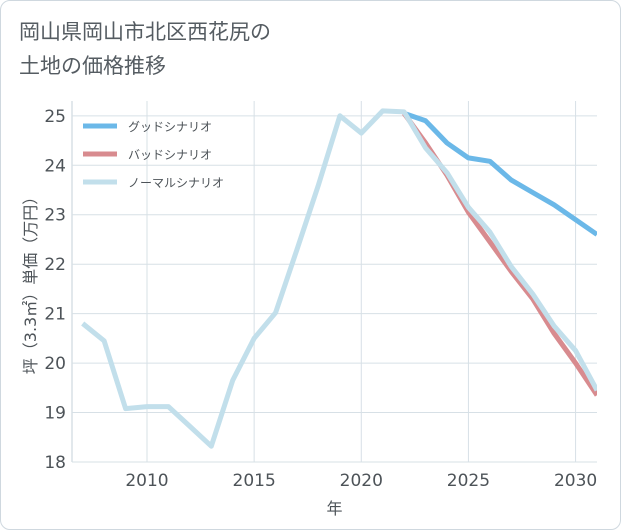 This screenshot has height=530, width=621. What do you see at coordinates (334, 508) in the screenshot?
I see `x-axis-label: 年` at bounding box center [334, 508].